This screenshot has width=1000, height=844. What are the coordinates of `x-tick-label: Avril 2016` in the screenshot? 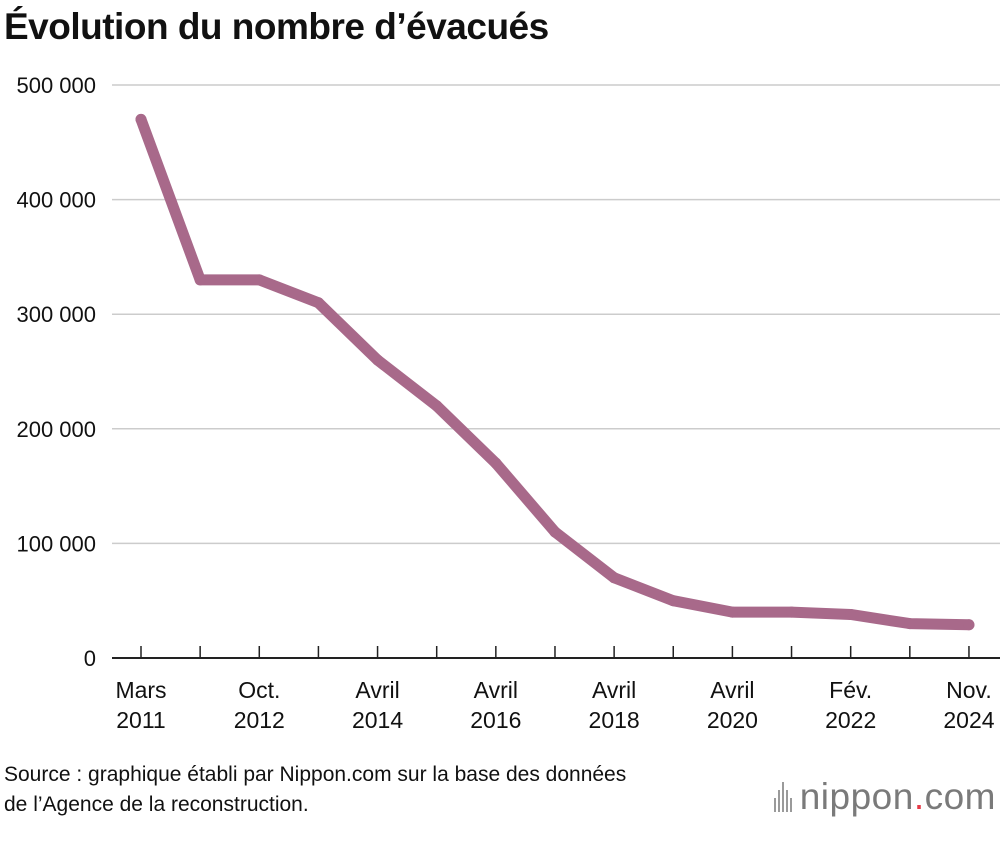 It's located at (495, 705).